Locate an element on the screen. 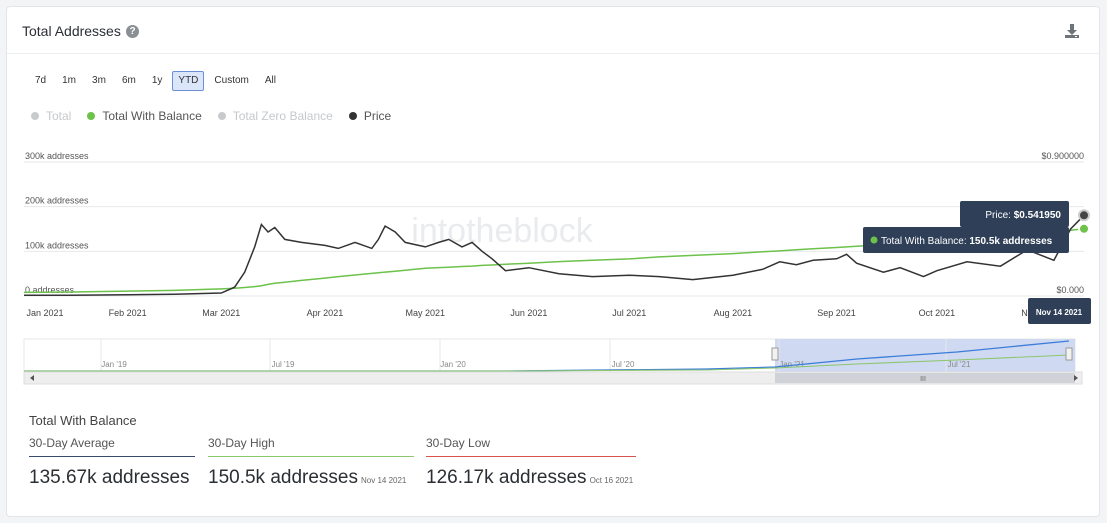  download-icon is located at coordinates (1072, 31).